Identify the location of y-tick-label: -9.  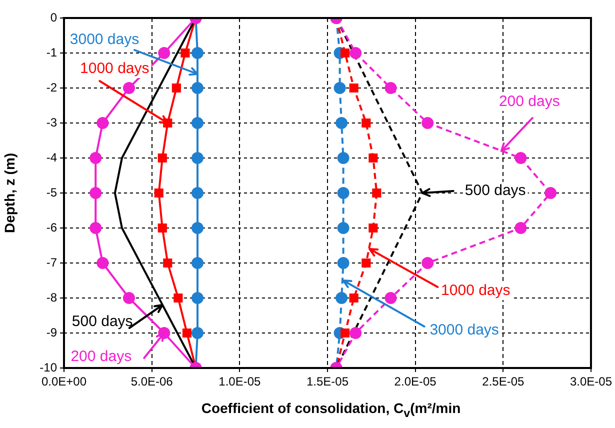
(52, 332).